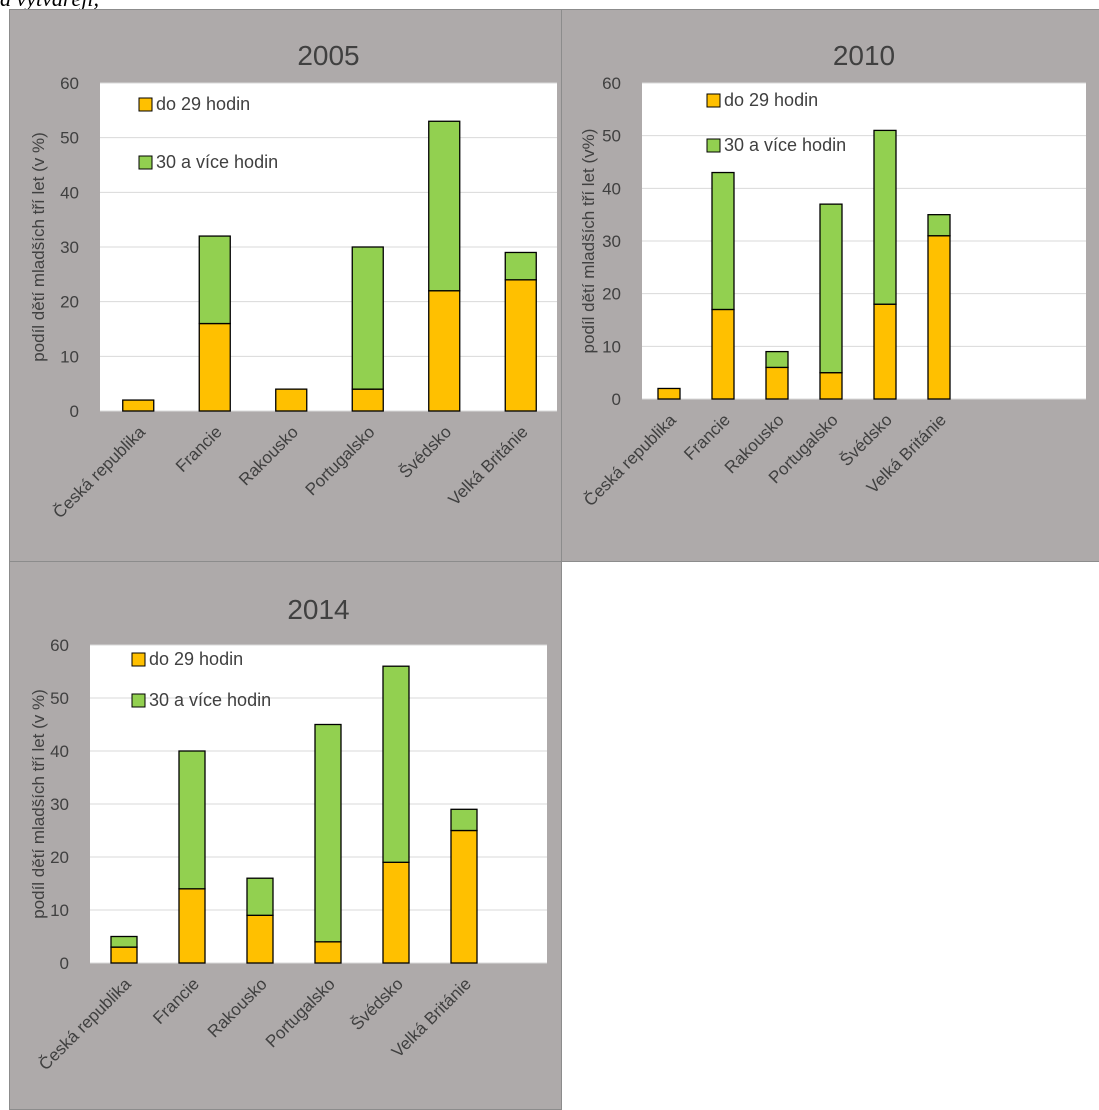  Describe the element at coordinates (196, 659) in the screenshot. I see `chart-2014-legend-label: do 29 hodin` at that location.